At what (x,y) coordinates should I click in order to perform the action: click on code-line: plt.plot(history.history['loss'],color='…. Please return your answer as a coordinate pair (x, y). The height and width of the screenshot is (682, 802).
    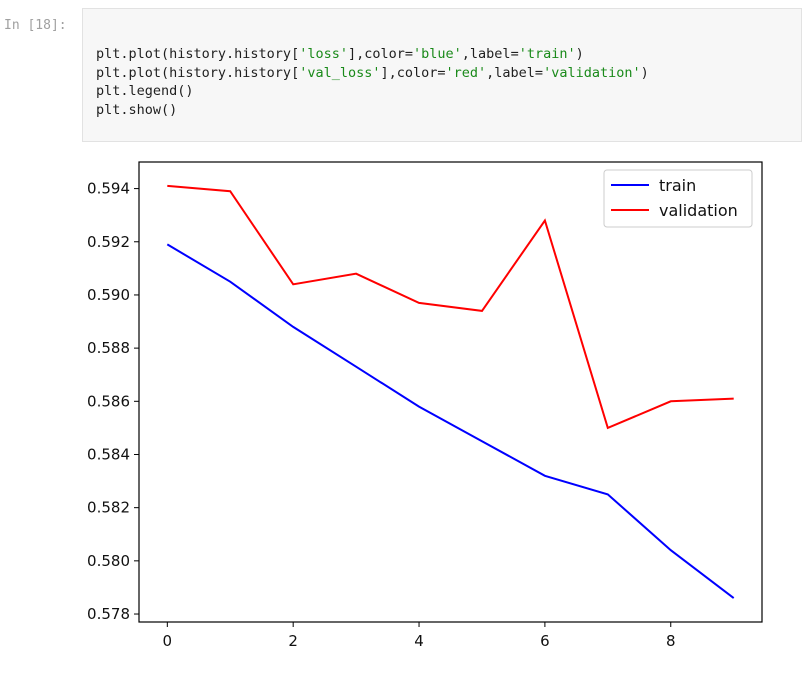
    Looking at the image, I should click on (372, 54).